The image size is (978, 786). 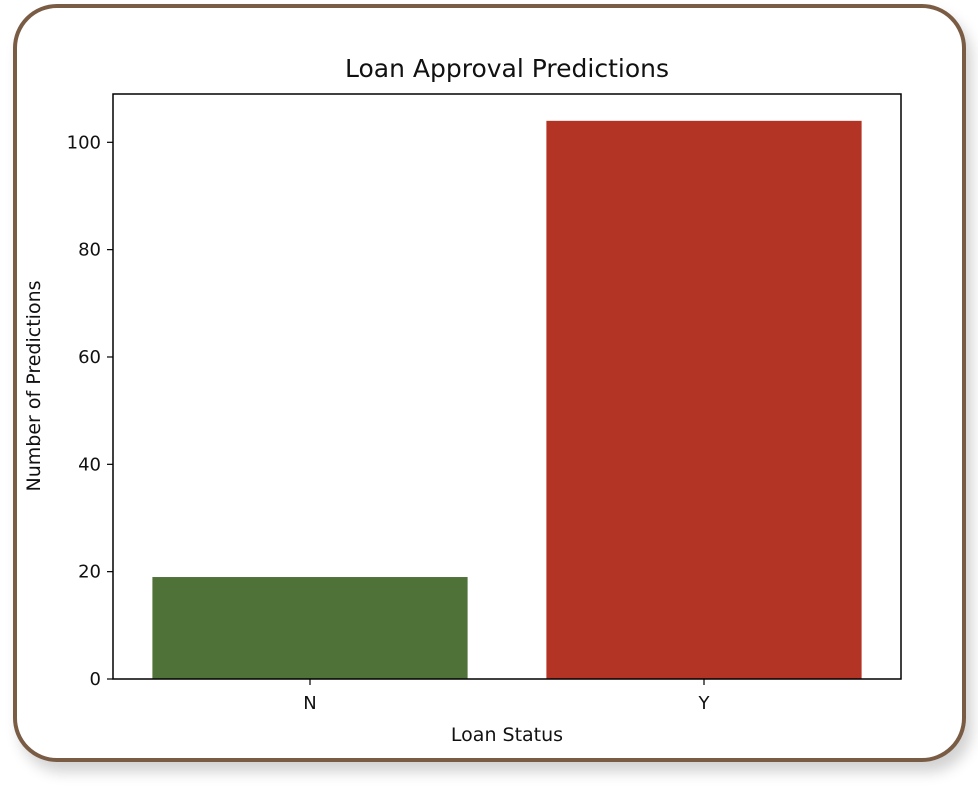 I want to click on chart-title: Loan Approval Predictions, so click(x=507, y=68).